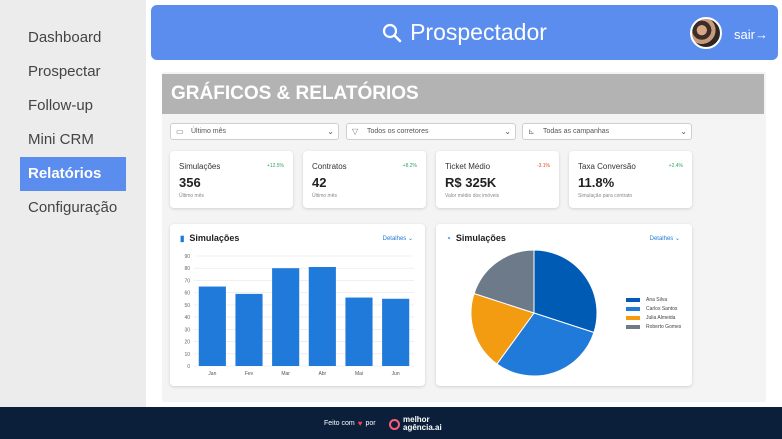 The width and height of the screenshot is (782, 439). I want to click on kpi-card-simulacoes: Simulações +12.5% 356 Último mês, so click(231, 179).